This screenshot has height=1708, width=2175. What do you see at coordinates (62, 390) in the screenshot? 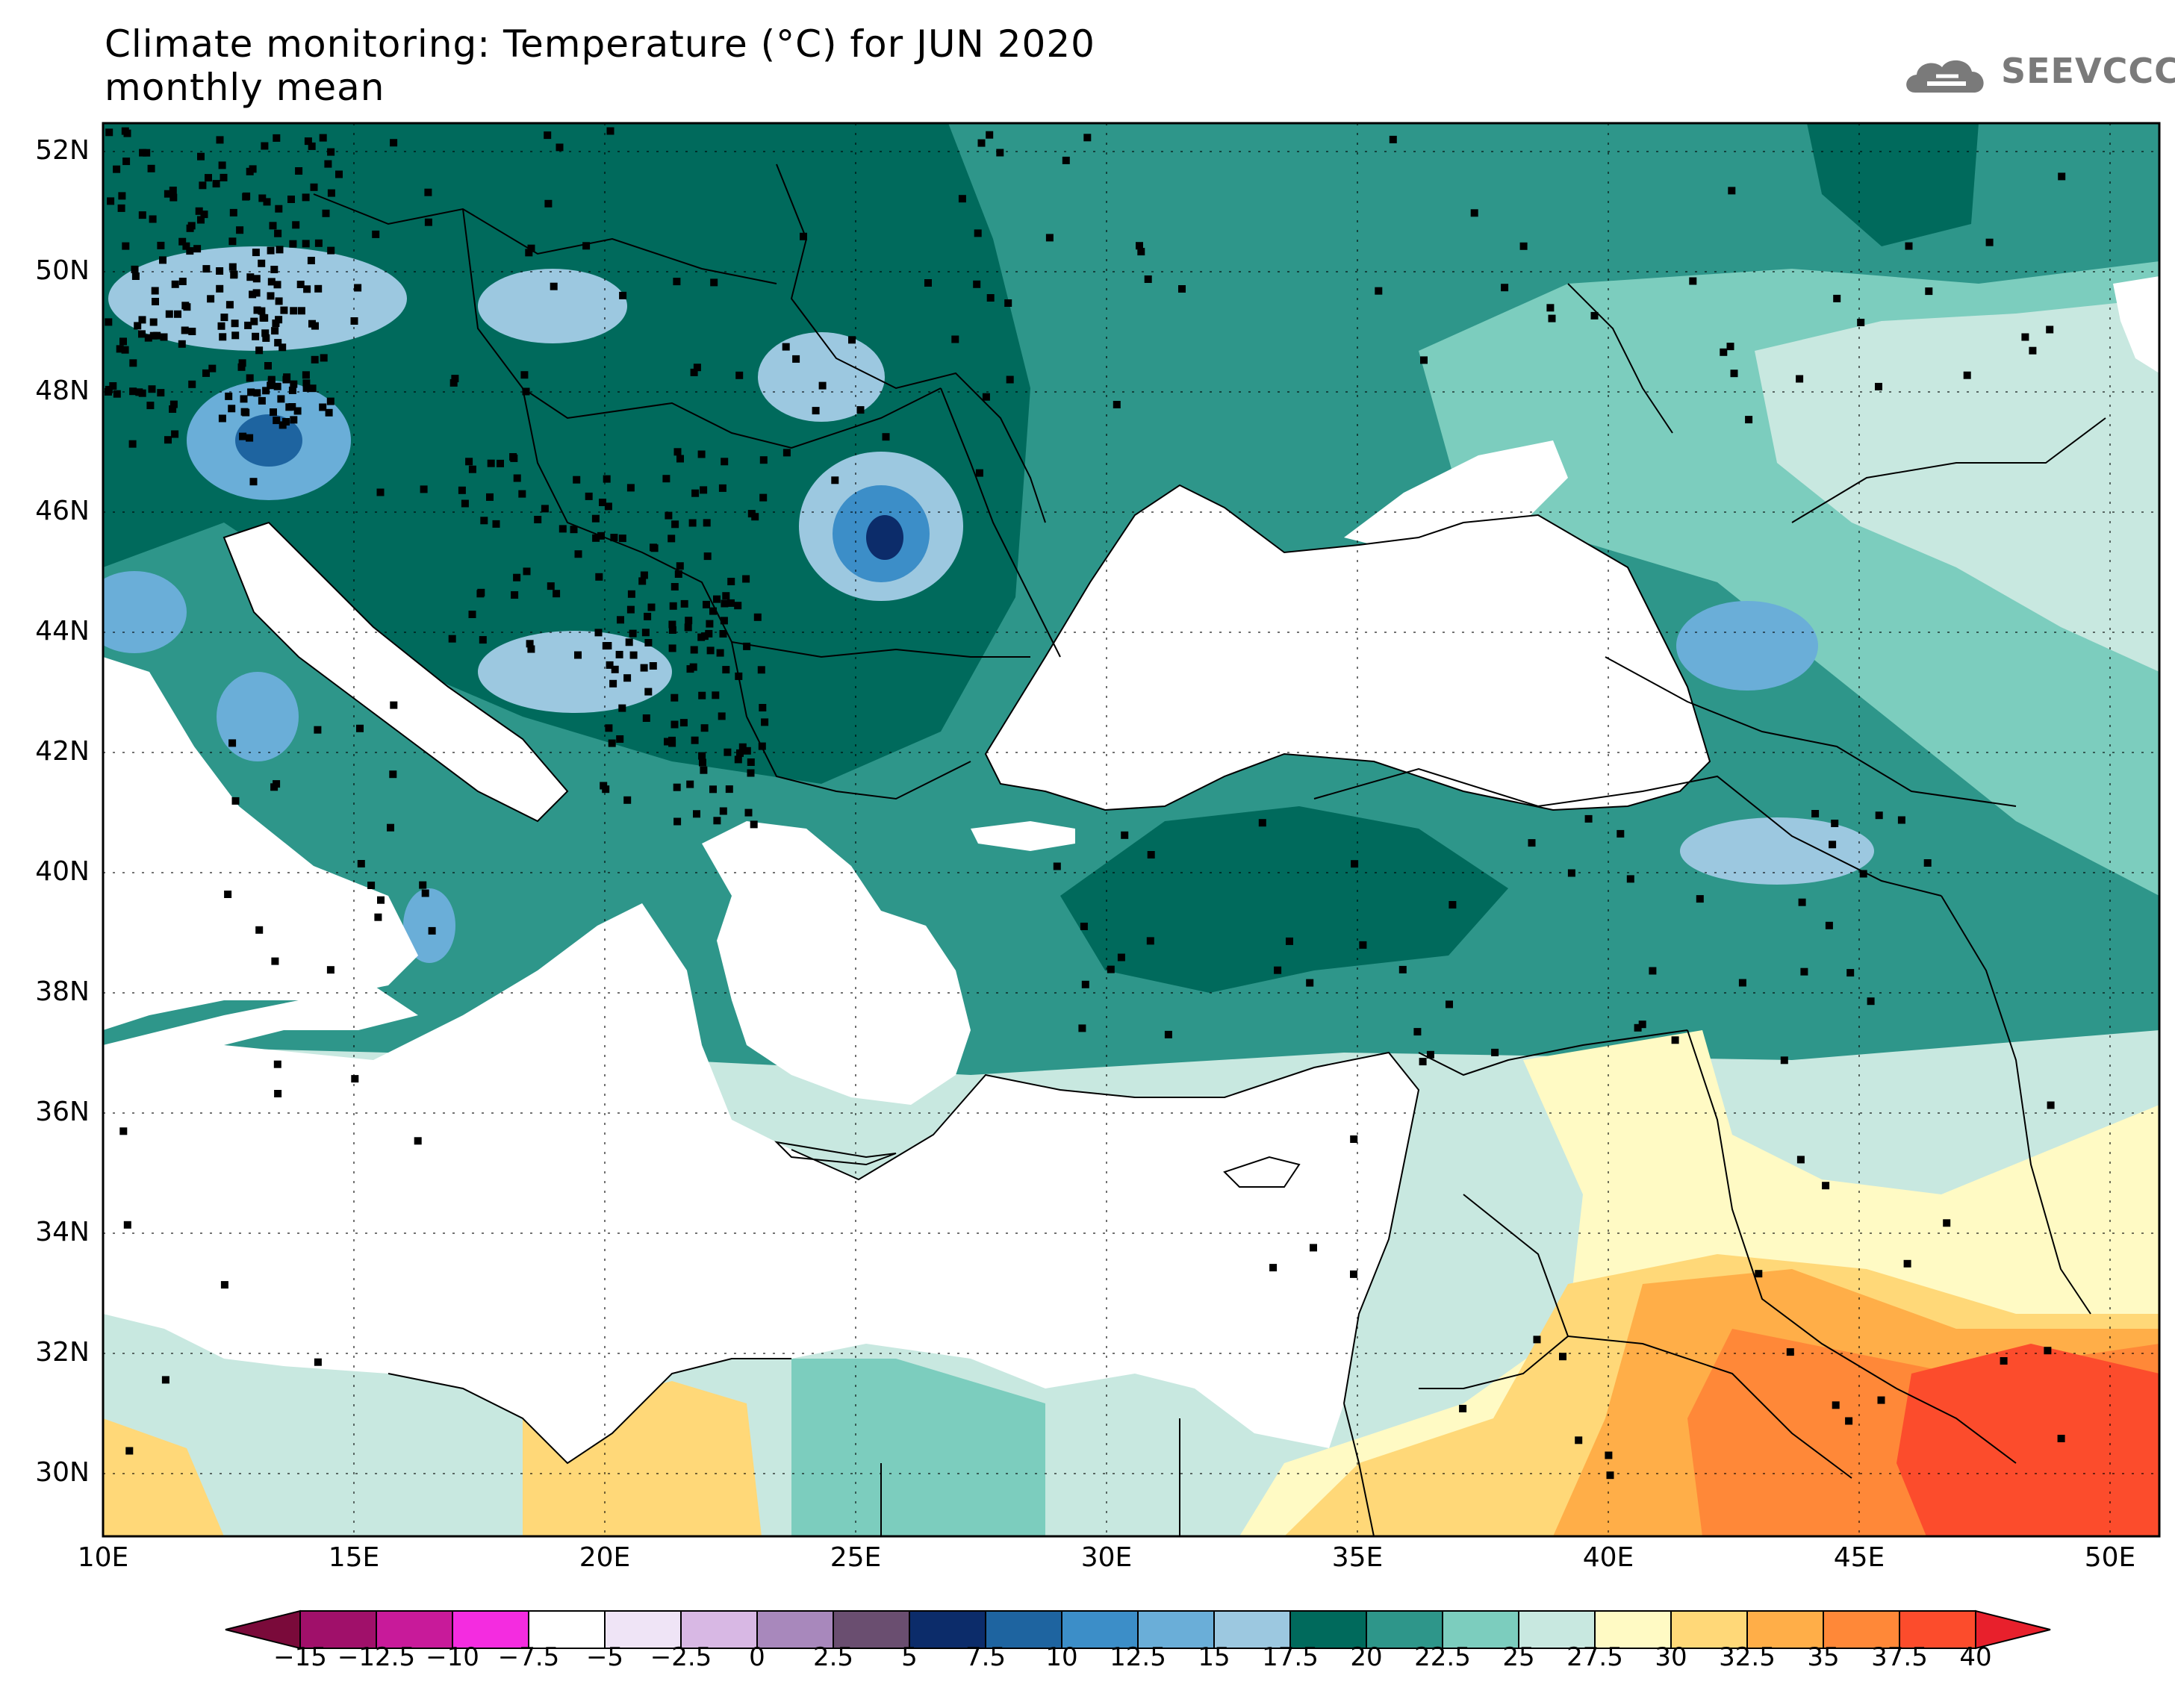
I see `lat-tick-label: 48N` at bounding box center [62, 390].